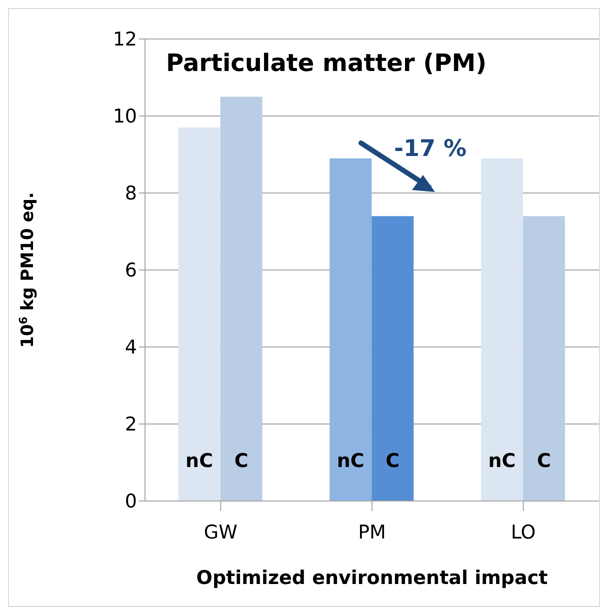  Describe the element at coordinates (372, 578) in the screenshot. I see `x-axis-title: Optimized environmental impact` at that location.